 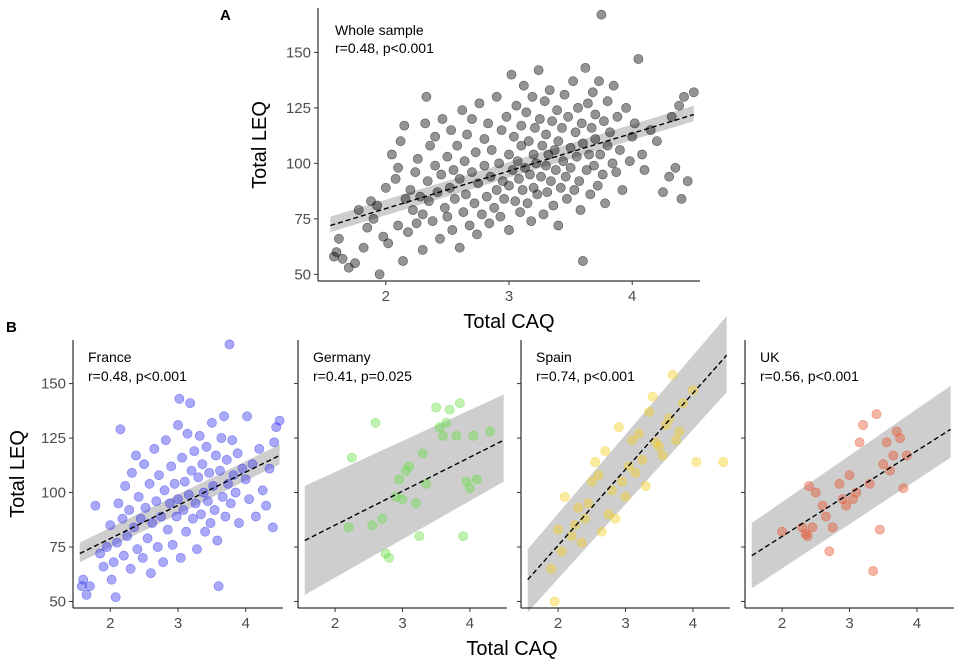 I want to click on y-tick-label: 125, so click(x=53, y=438).